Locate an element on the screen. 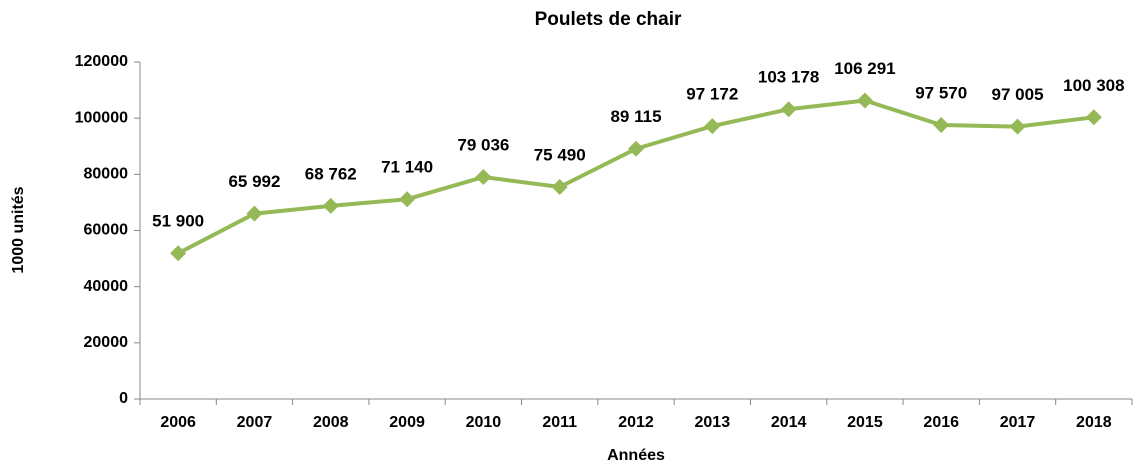 The width and height of the screenshot is (1143, 469). value-label: 100 308 is located at coordinates (1093, 85).